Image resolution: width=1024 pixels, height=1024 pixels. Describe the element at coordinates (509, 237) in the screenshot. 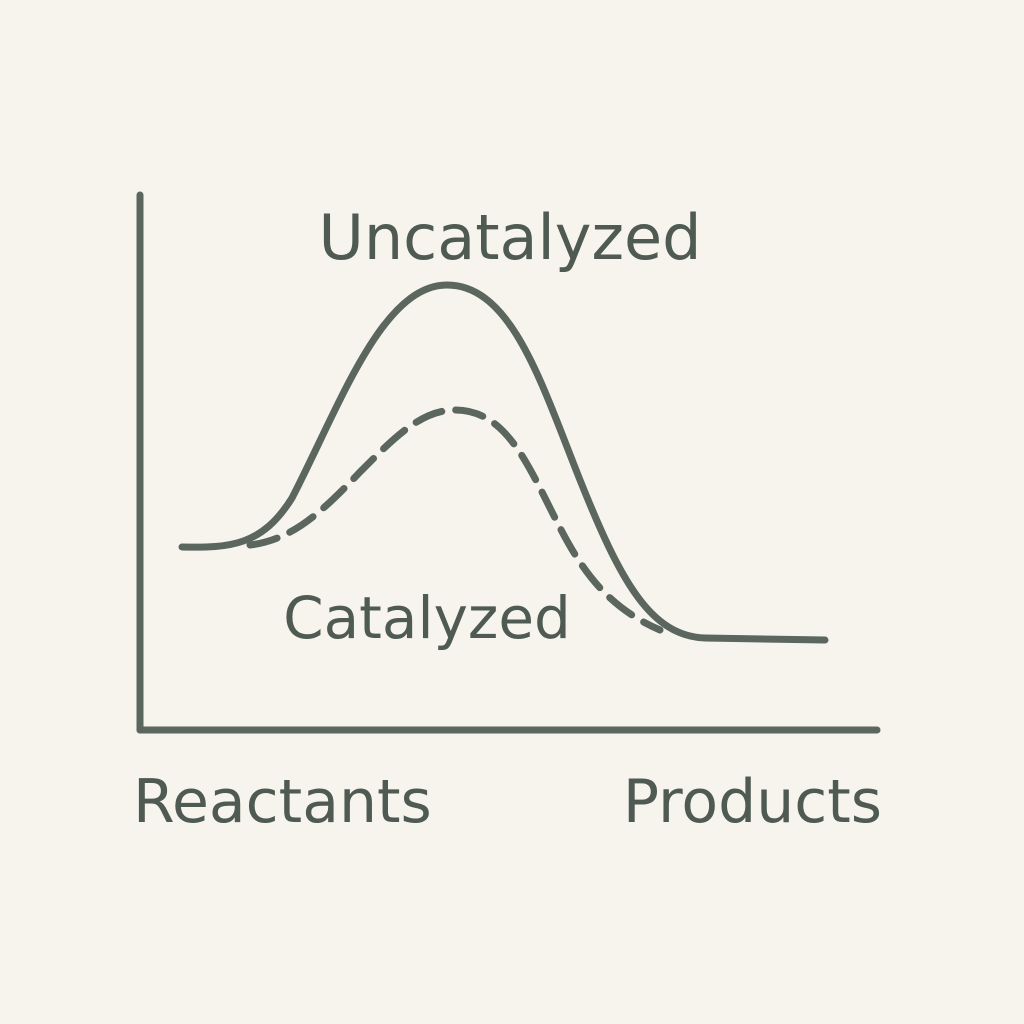

I see `uncatalyzed-label: Uncatalyzed` at that location.